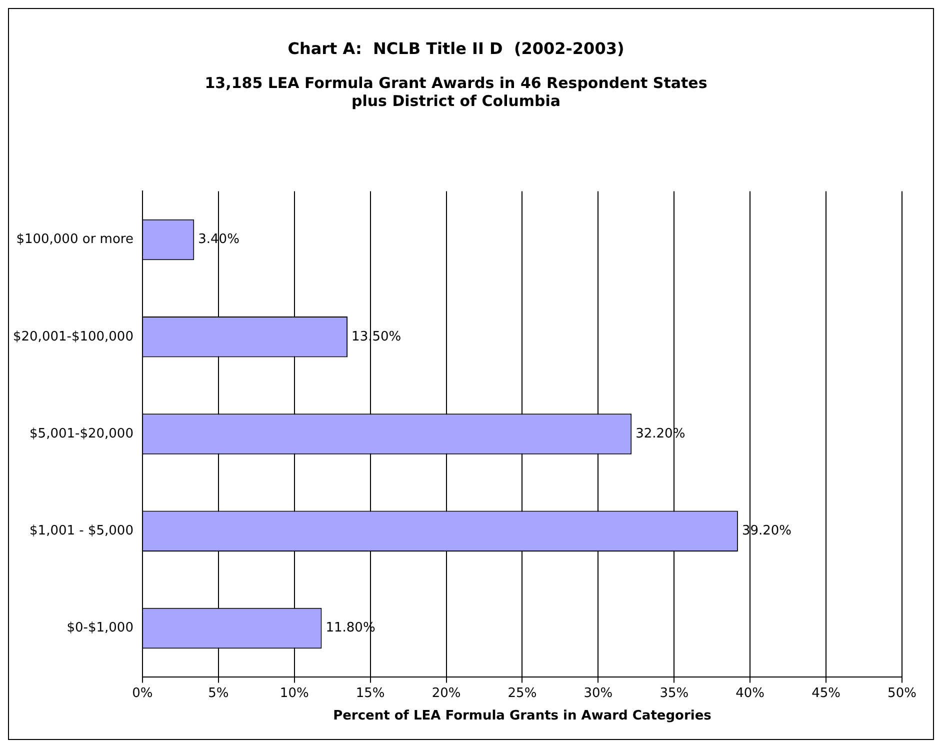 The height and width of the screenshot is (748, 942). Describe the element at coordinates (82, 434) in the screenshot. I see `y-tick-label: $5,001-$20,000` at that location.